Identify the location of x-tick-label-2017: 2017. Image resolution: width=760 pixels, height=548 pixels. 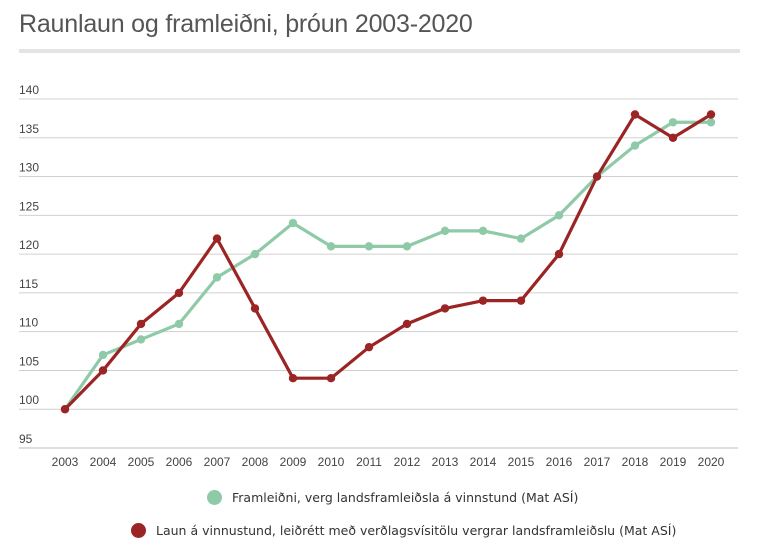
(597, 462).